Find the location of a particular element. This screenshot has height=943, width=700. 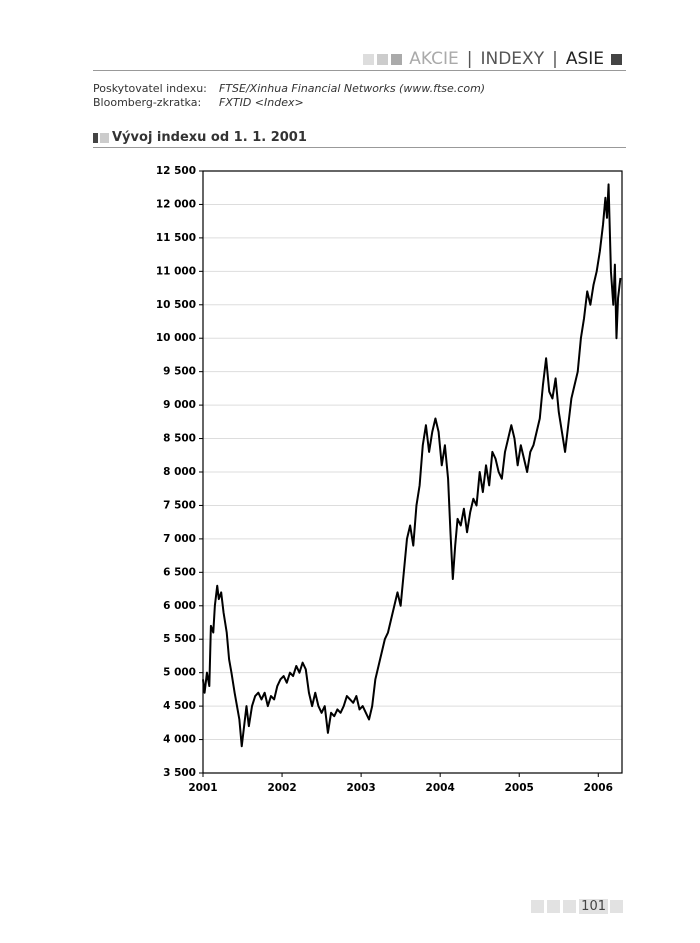

x-tick-label: 2004 is located at coordinates (440, 788).